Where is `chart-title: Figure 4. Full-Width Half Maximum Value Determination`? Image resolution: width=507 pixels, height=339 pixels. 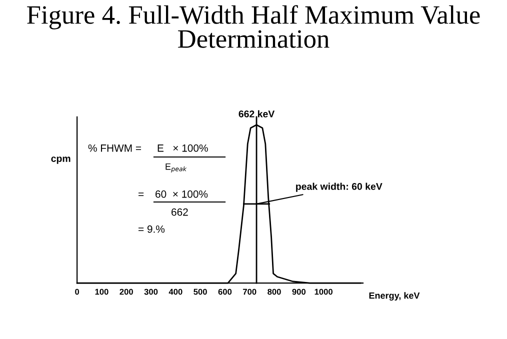 chart-title: Figure 4. Full-Width Half Maximum Value Determination is located at coordinates (253, 26).